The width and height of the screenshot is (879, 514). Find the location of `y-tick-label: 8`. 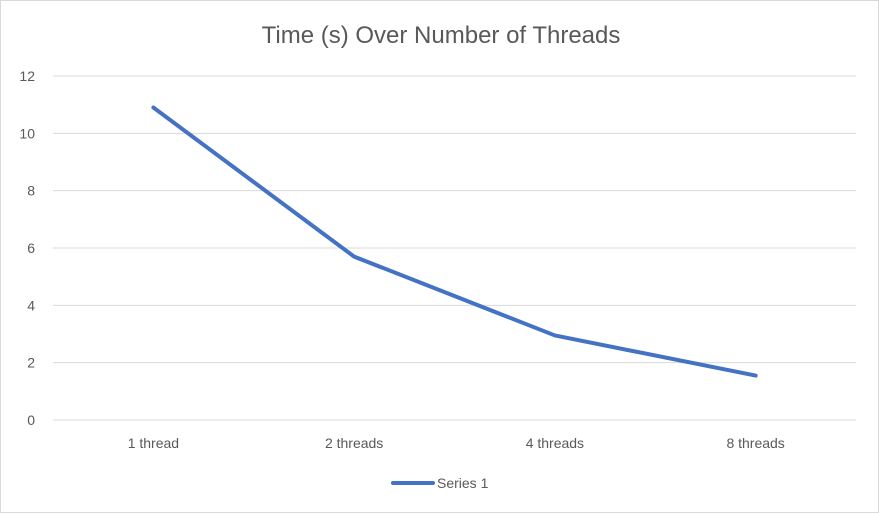

y-tick-label: 8 is located at coordinates (31, 191).